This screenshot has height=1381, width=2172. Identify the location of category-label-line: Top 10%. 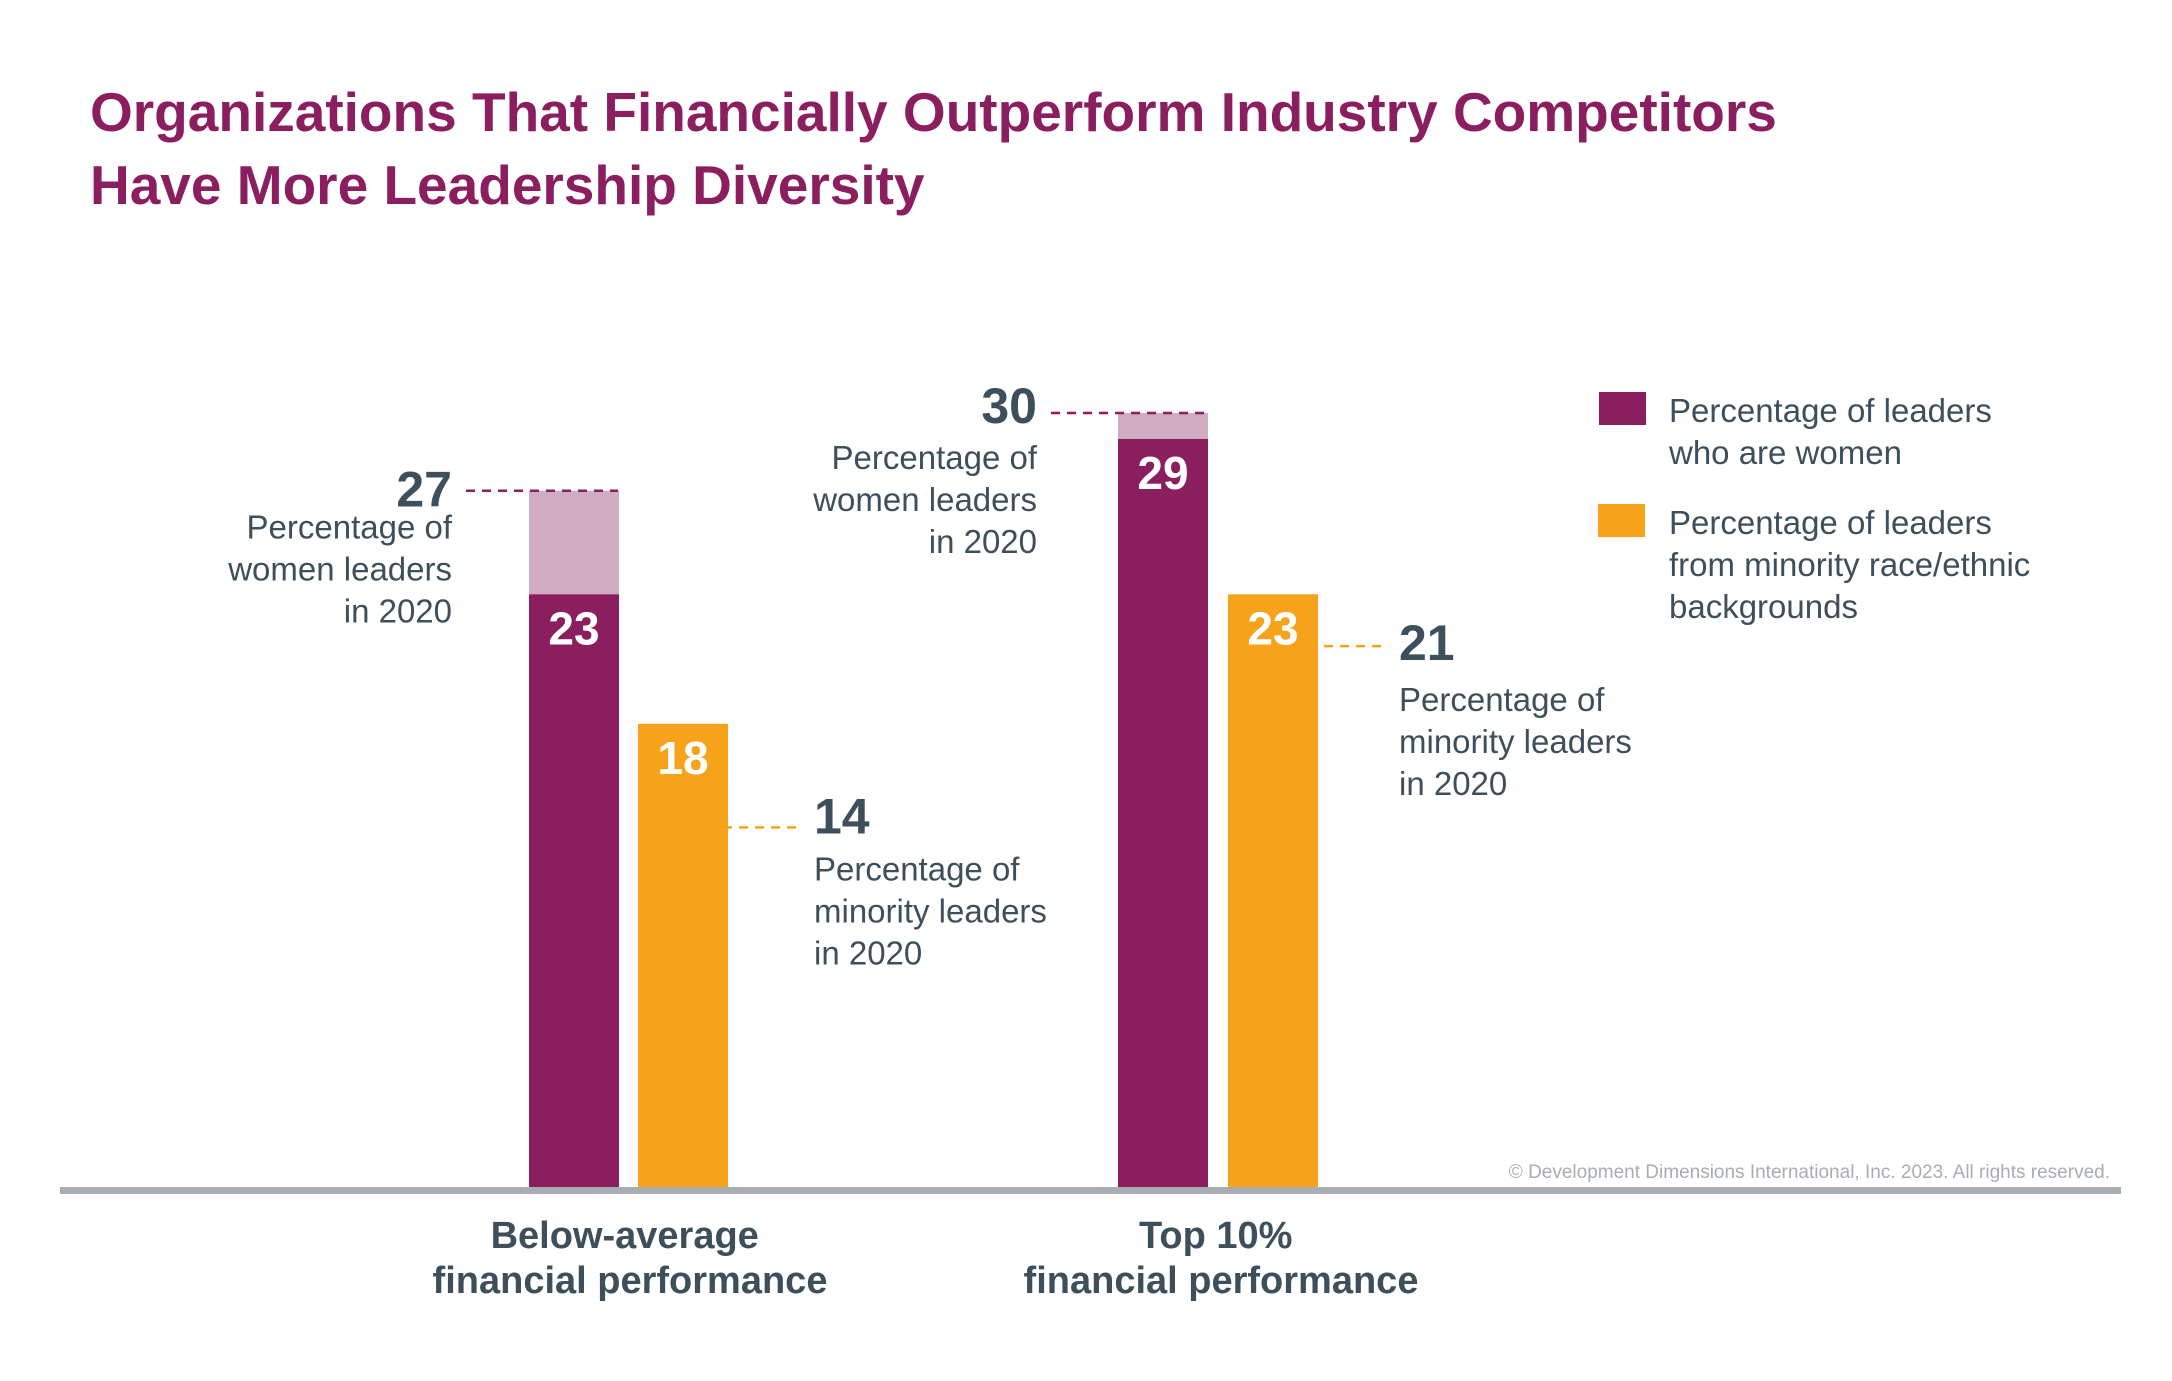
(1215, 1236).